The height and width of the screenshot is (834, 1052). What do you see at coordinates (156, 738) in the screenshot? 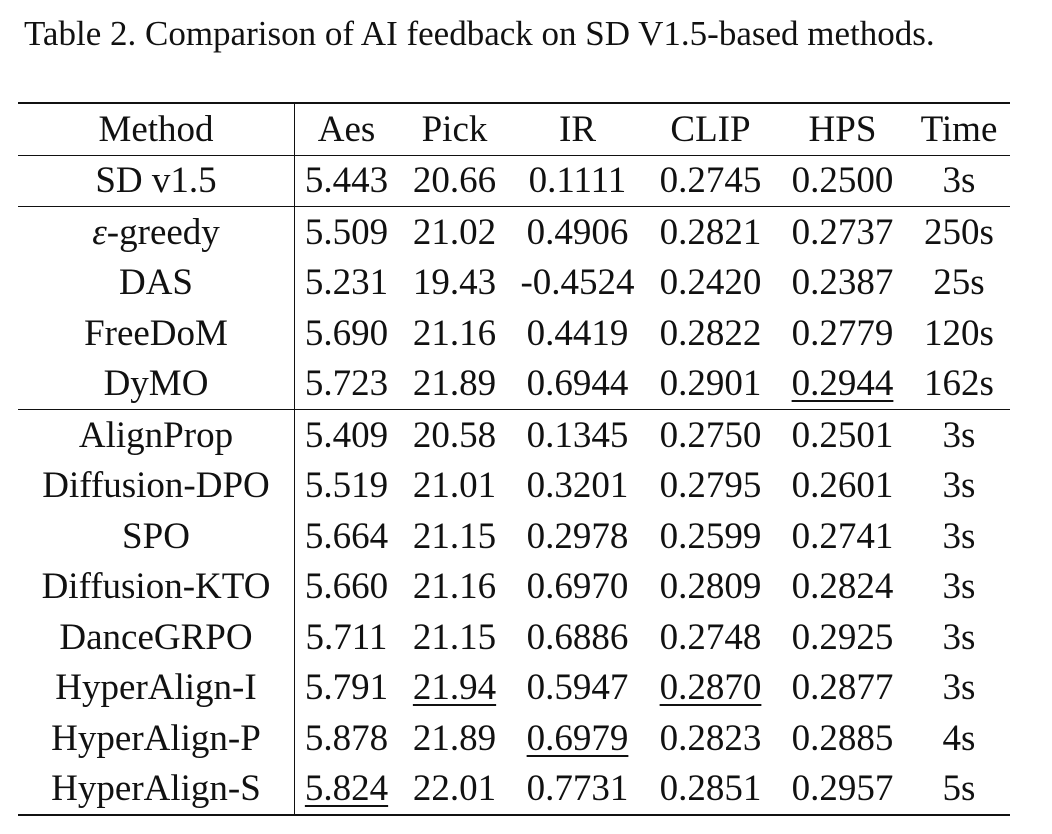
I see `cell-method: HyperAlign-P` at bounding box center [156, 738].